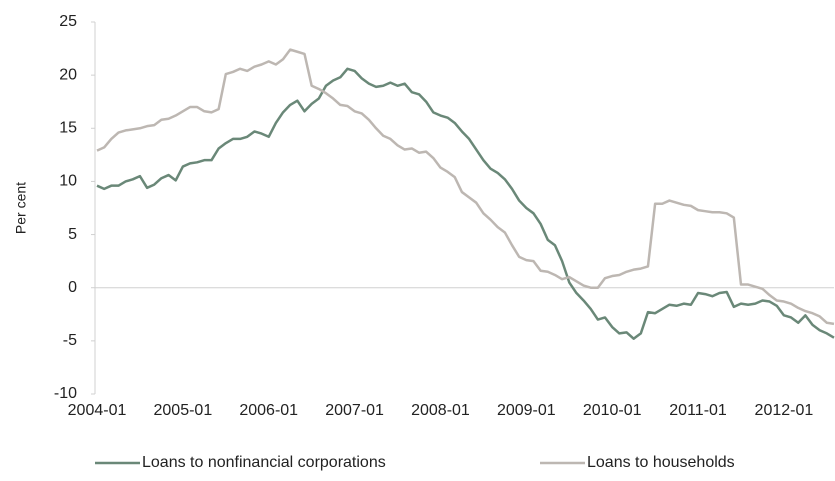  I want to click on legend-label: Loans to nonfinancial corporations, so click(264, 462).